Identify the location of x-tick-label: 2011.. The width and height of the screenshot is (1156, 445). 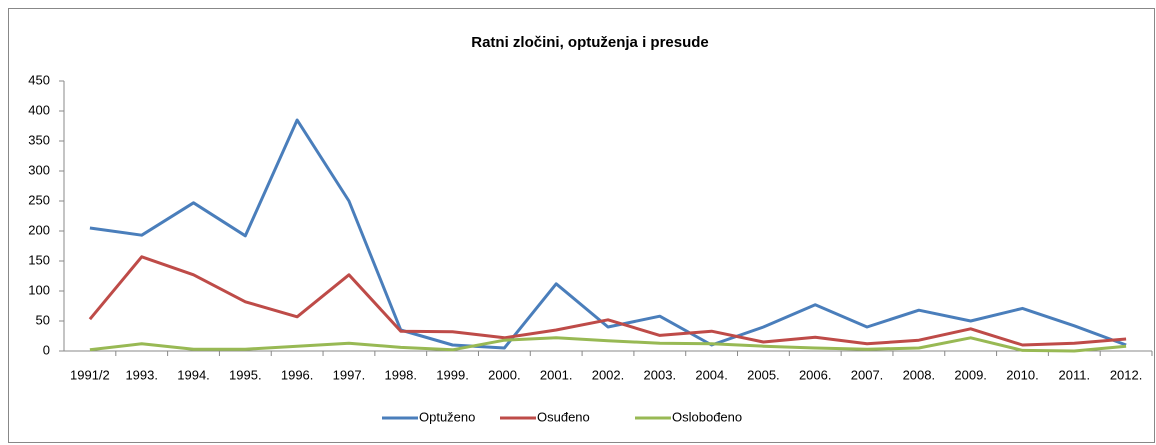
(1074, 374).